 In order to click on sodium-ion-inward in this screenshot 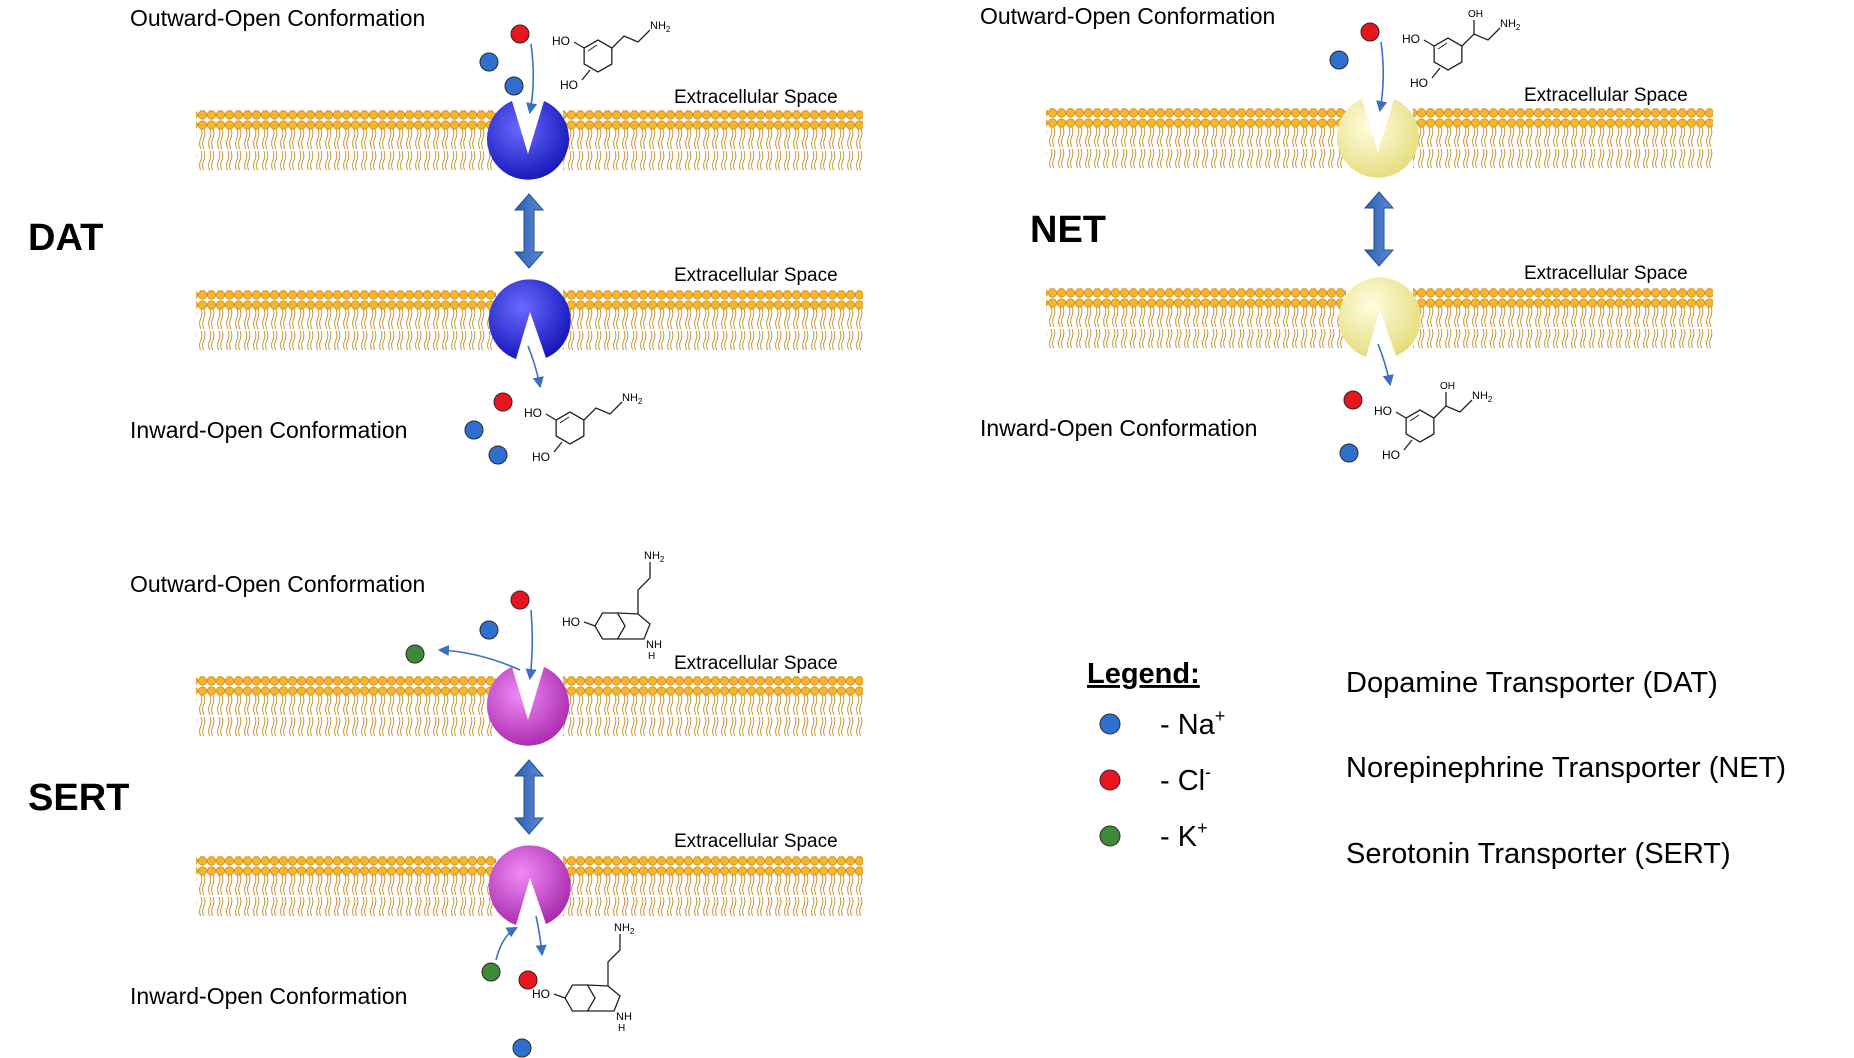, I will do `click(522, 1048)`.